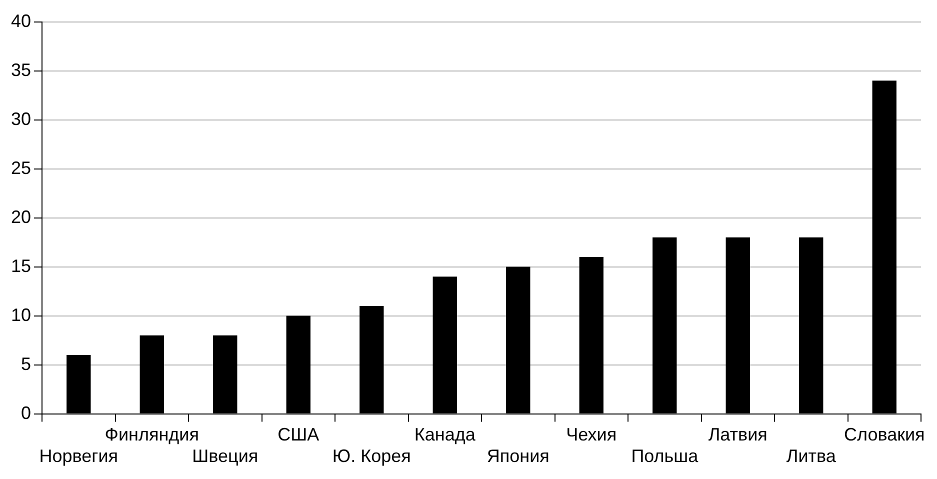 Image resolution: width=937 pixels, height=479 pixels. Describe the element at coordinates (151, 434) in the screenshot. I see `x-tick-label: Финляндия` at that location.